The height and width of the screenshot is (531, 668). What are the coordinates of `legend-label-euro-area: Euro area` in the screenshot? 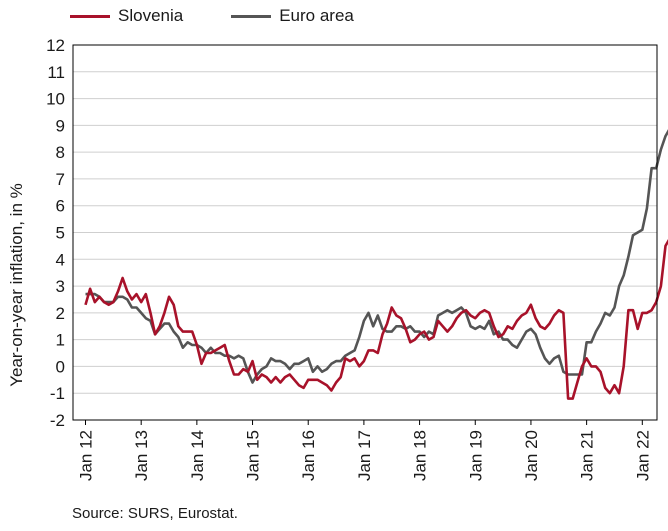 It's located at (316, 15).